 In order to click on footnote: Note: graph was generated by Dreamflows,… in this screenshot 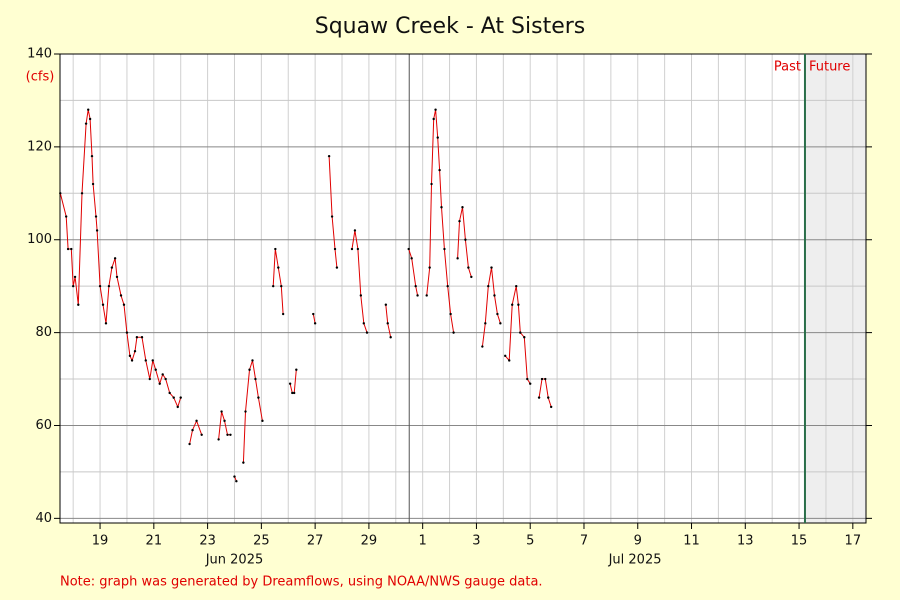, I will do `click(301, 582)`.